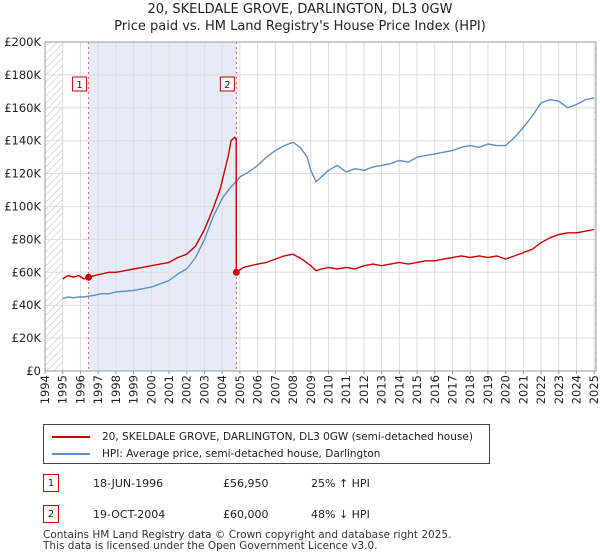 The width and height of the screenshot is (600, 560). What do you see at coordinates (27, 338) in the screenshot?
I see `y-tick-label: £20K` at bounding box center [27, 338].